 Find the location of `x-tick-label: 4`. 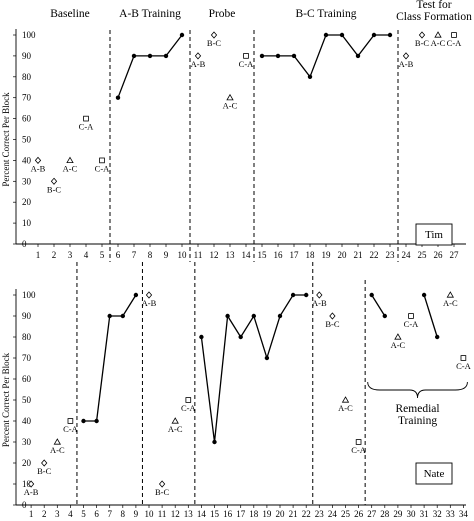

x-tick-label: 4 is located at coordinates (86, 255).